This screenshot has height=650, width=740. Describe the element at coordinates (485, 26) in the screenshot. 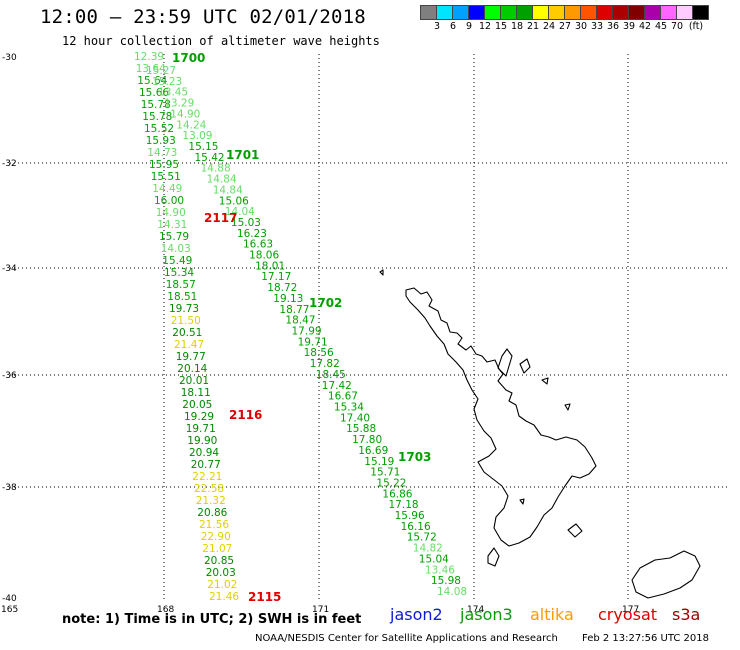

I see `legend-tick-label: 12` at that location.